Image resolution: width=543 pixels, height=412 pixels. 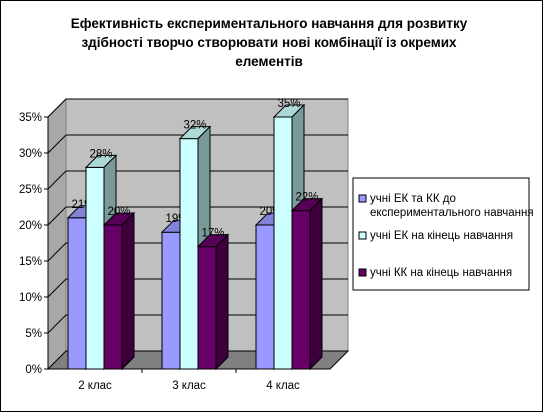 I want to click on legend-label: учні ЕК на кінець навчання, so click(x=441, y=236).